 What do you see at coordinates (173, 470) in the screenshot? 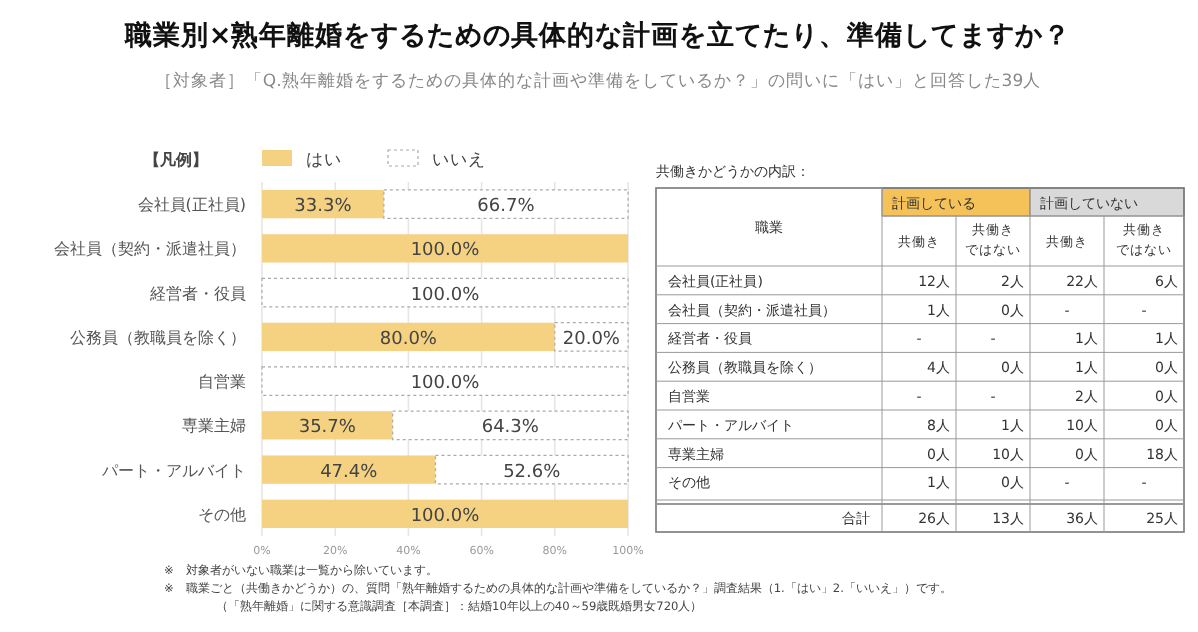
I see `y-tick-label: パート・アルバイト` at bounding box center [173, 470].